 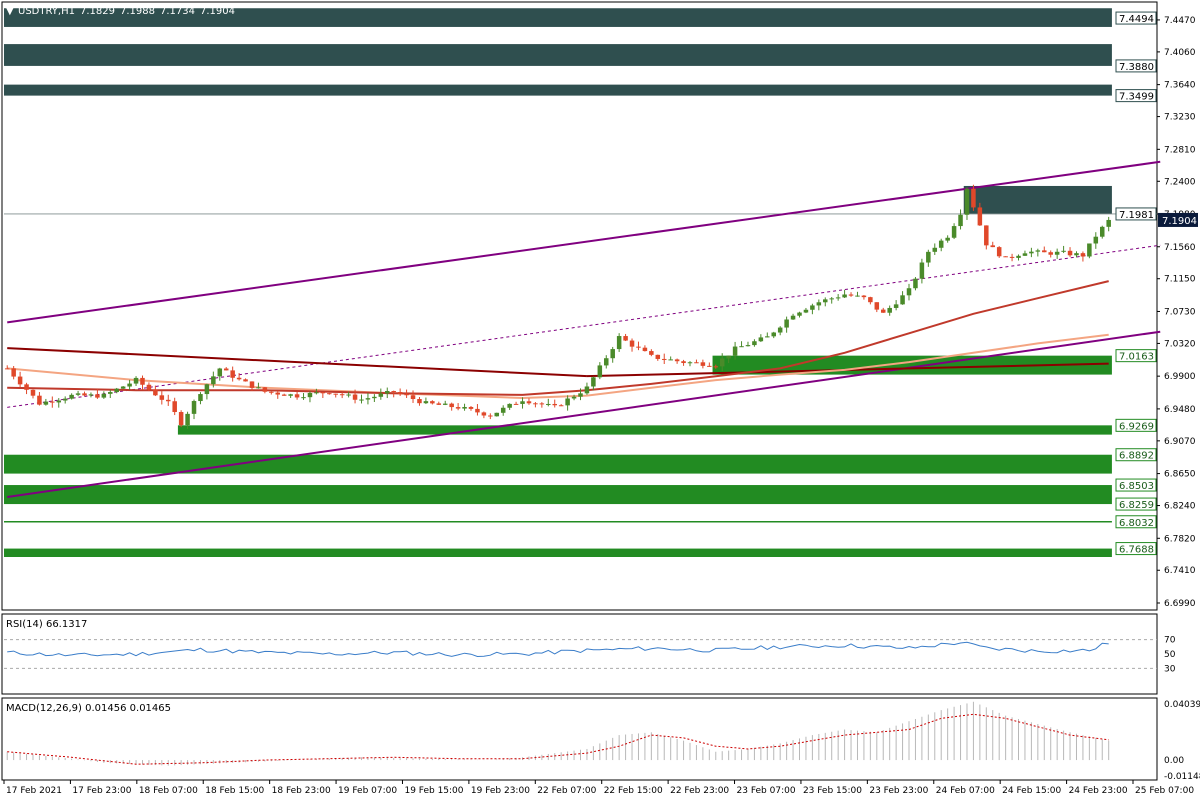 What do you see at coordinates (301, 791) in the screenshot?
I see `time-tick-label-4: 18 Feb 23:00` at bounding box center [301, 791].